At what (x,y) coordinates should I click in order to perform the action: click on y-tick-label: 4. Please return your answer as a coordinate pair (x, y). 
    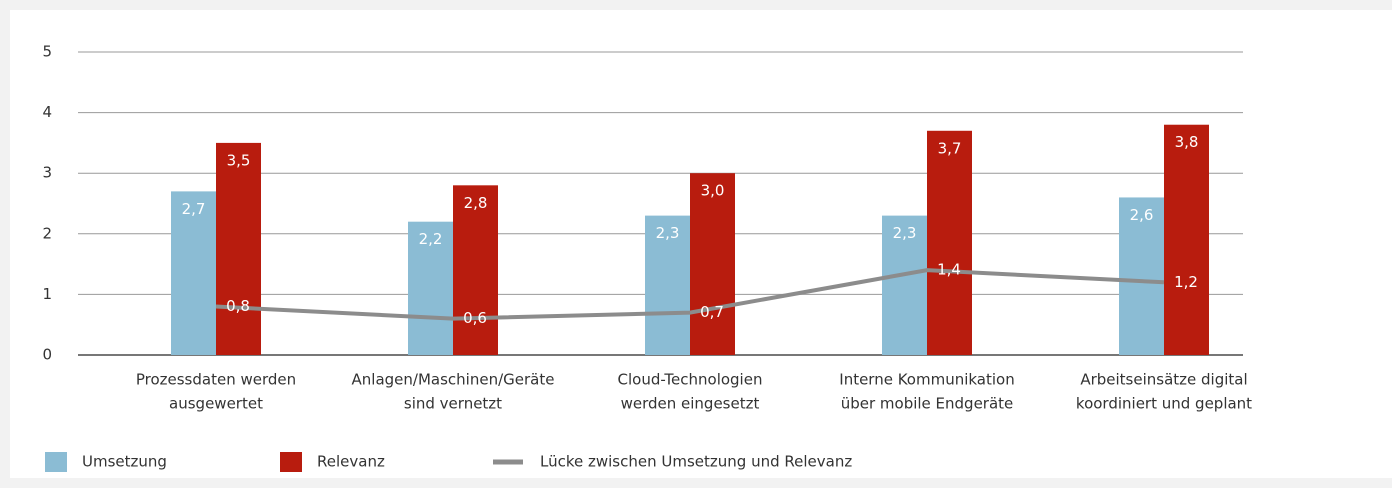
    Looking at the image, I should click on (47, 112).